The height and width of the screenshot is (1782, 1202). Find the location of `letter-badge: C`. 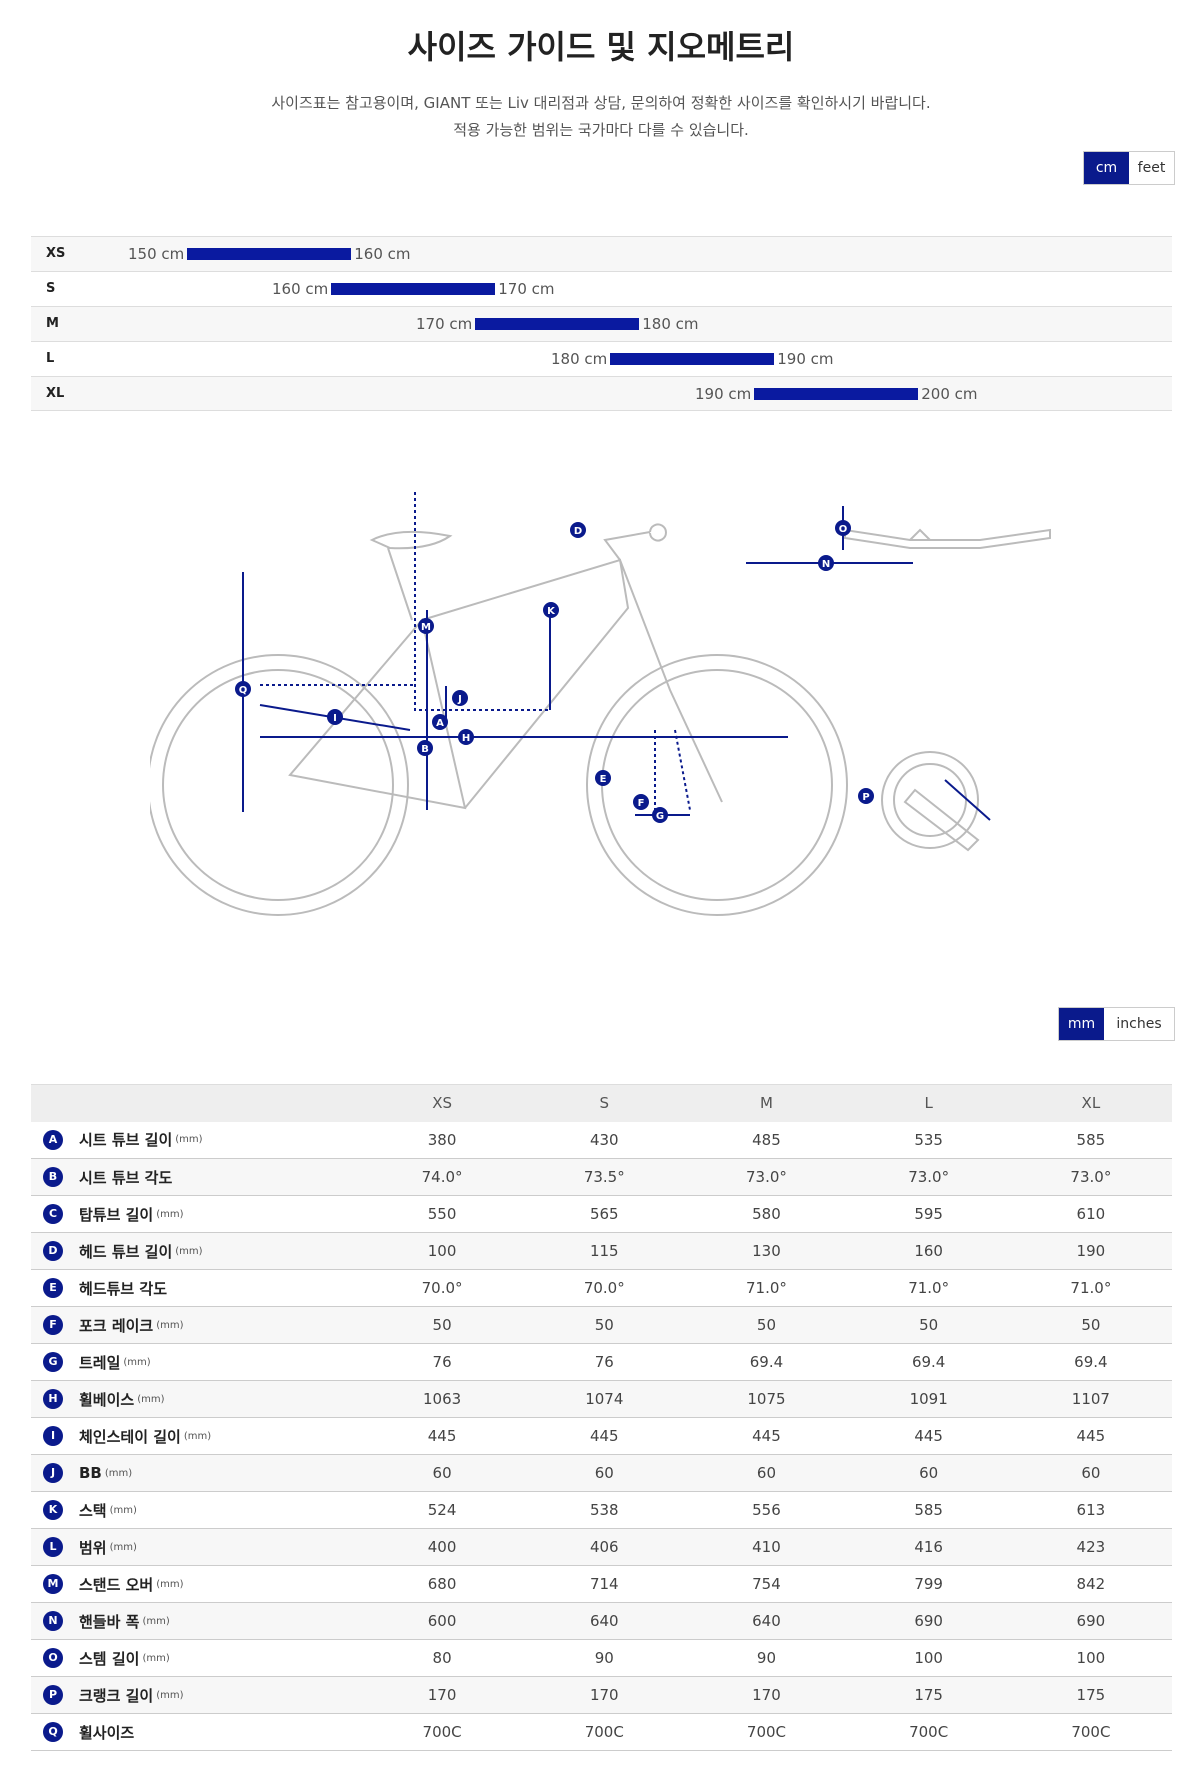

letter-badge: C is located at coordinates (53, 1214).